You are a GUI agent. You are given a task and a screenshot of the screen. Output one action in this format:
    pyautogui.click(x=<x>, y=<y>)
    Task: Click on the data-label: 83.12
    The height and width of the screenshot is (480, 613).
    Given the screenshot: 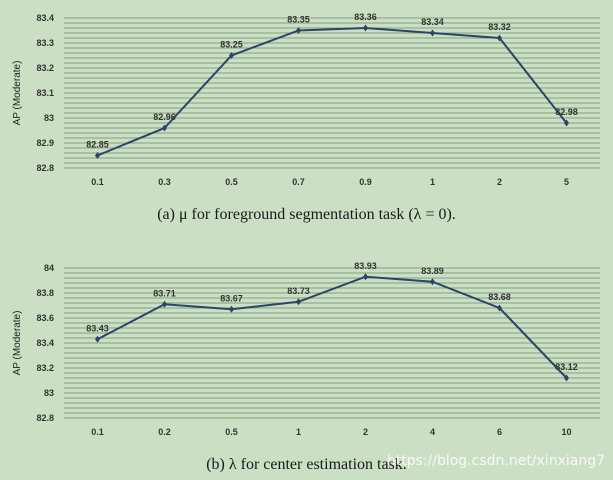 What is the action you would take?
    pyautogui.click(x=566, y=367)
    